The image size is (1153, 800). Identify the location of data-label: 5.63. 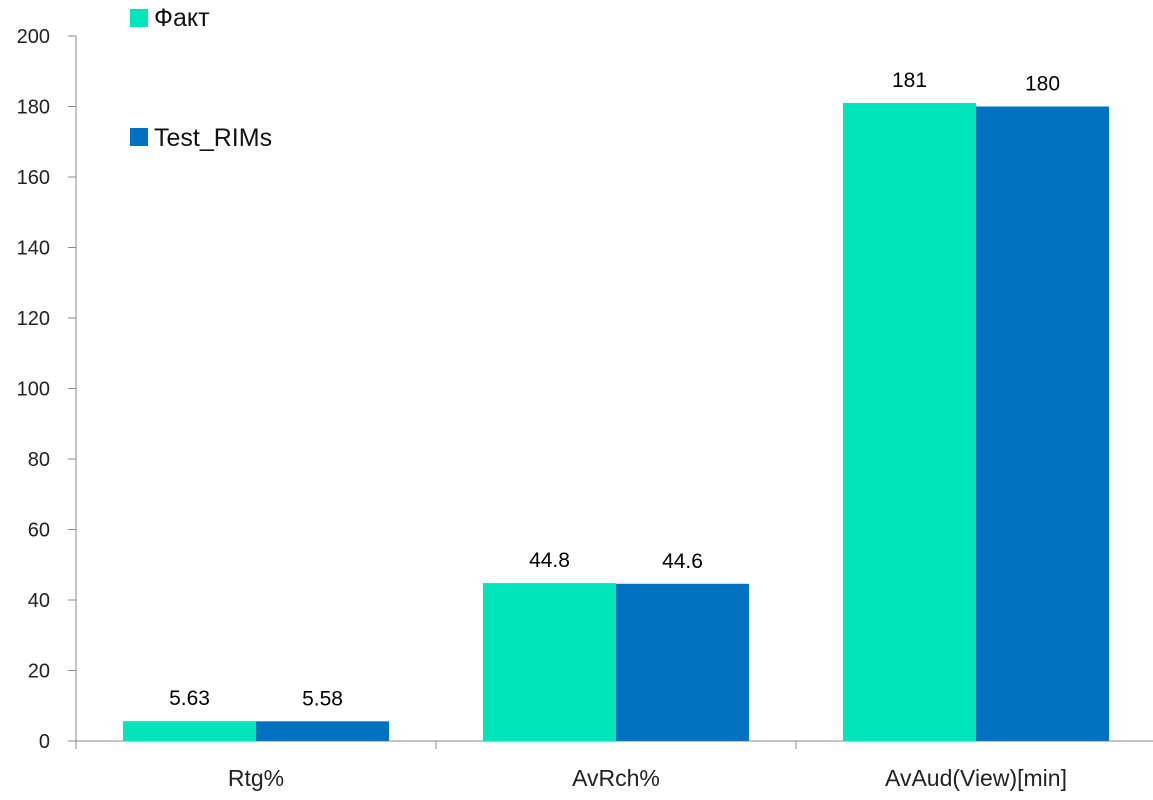
(189, 698).